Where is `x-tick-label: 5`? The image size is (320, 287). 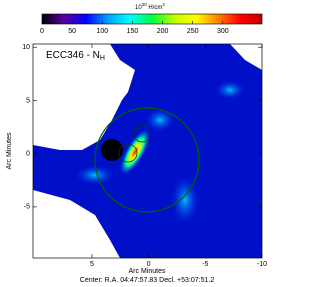 x-tick-label: 5 is located at coordinates (92, 264).